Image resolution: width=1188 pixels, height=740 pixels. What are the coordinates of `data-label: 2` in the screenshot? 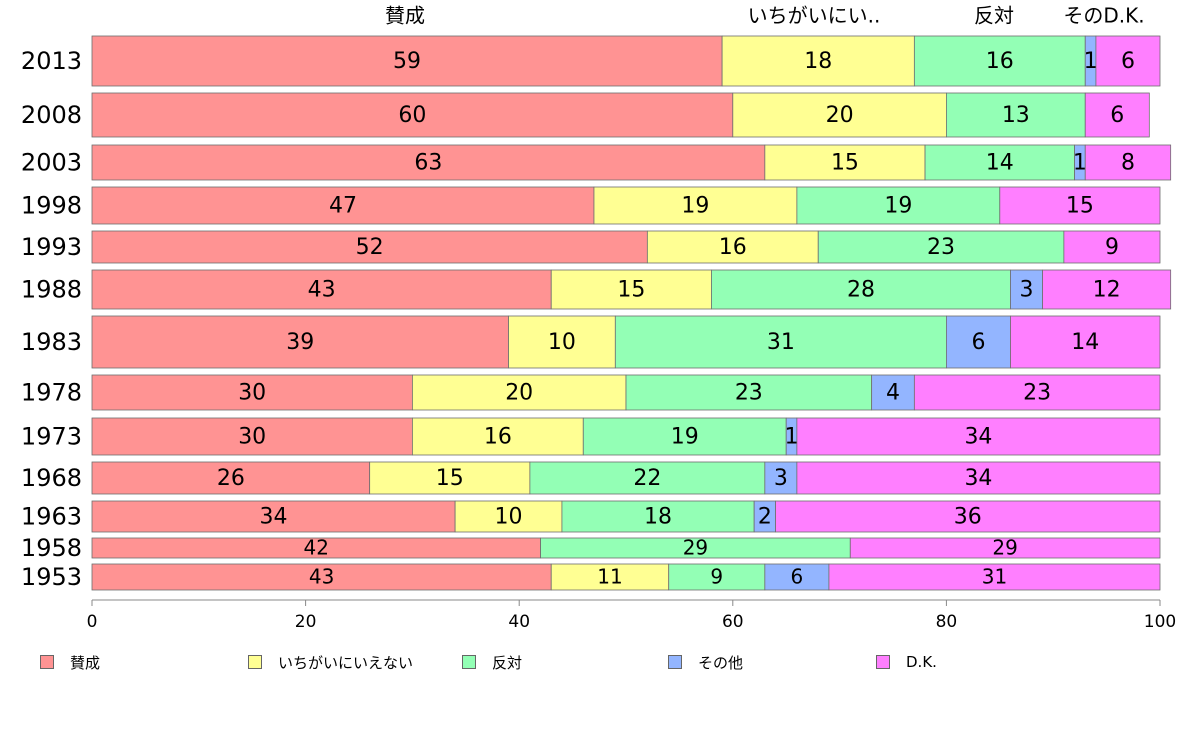 It's located at (765, 517).